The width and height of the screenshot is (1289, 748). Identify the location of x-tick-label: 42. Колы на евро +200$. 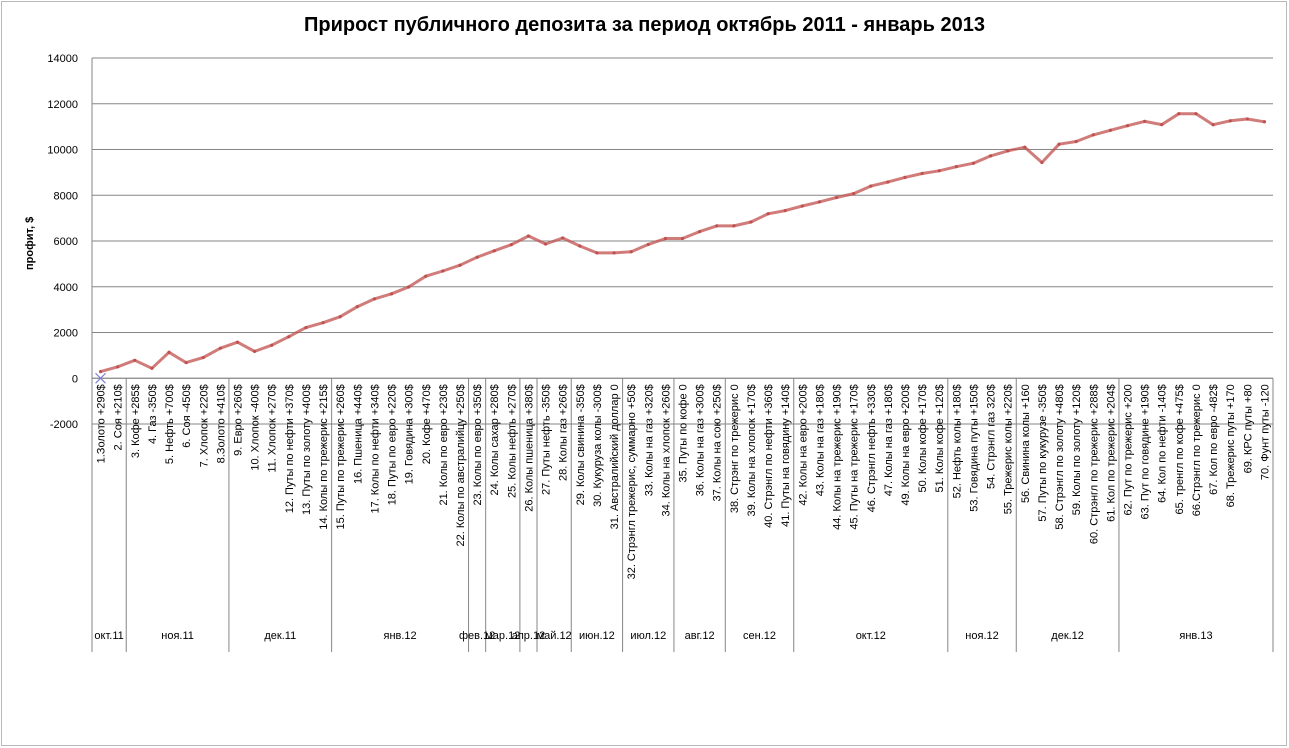
(803, 444).